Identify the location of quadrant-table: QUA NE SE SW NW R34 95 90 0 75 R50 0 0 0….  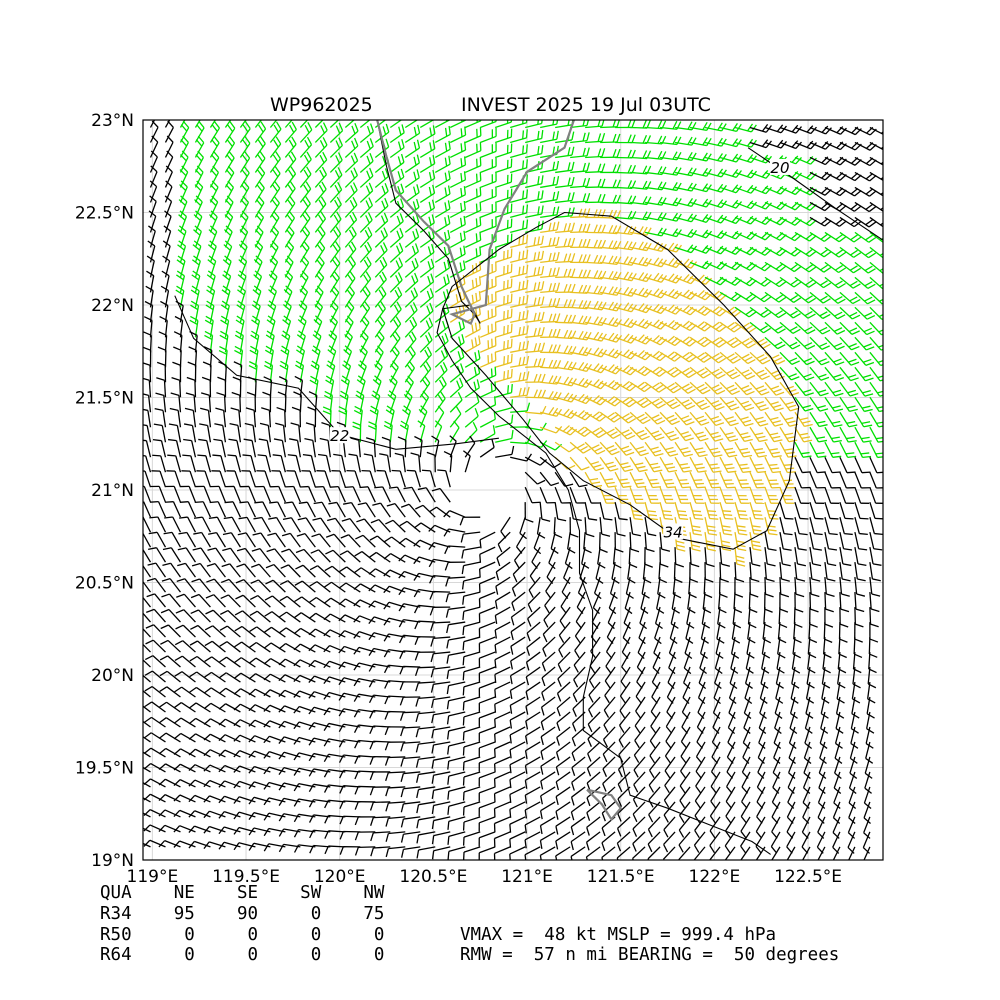
(242, 924).